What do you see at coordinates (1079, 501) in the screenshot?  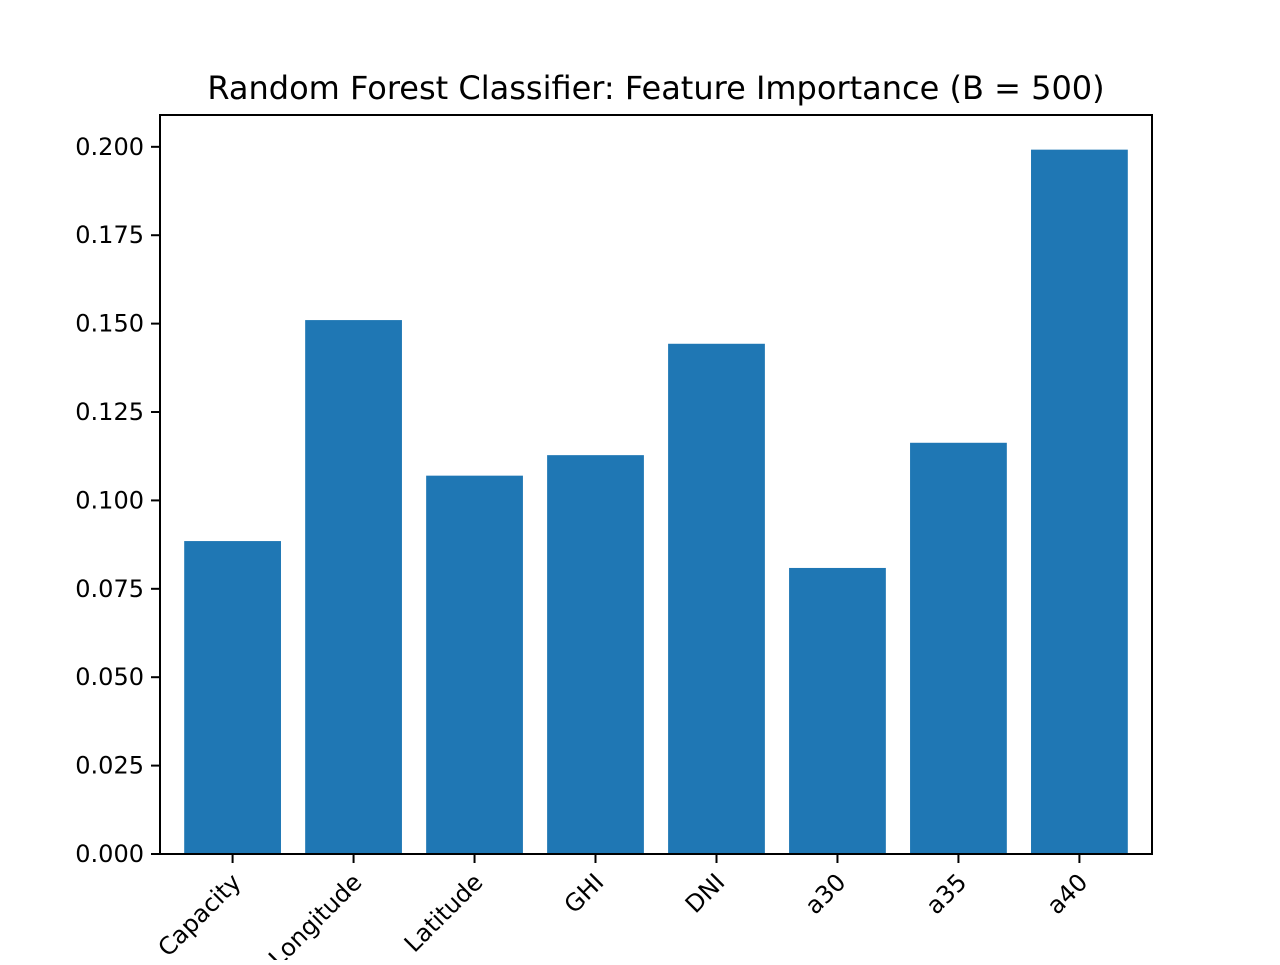 I see `bar-a40` at bounding box center [1079, 501].